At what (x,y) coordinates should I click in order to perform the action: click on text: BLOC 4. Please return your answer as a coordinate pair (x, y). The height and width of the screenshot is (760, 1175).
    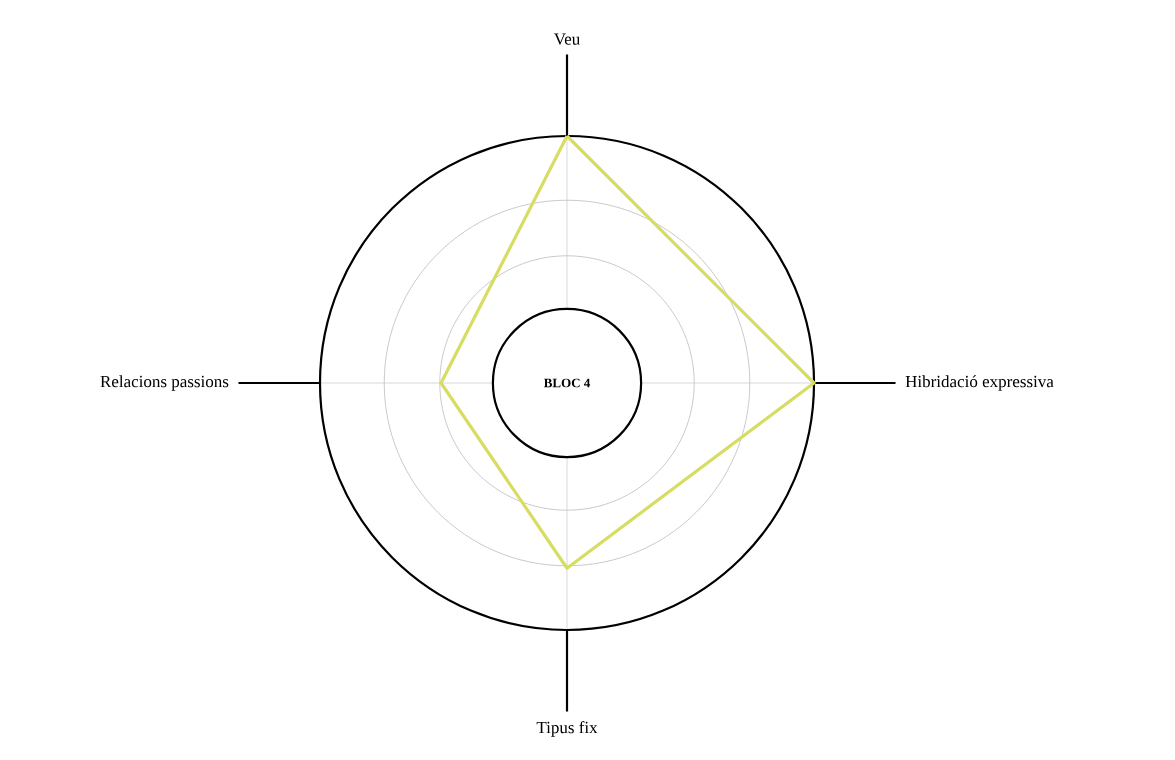
    Looking at the image, I should click on (567, 383).